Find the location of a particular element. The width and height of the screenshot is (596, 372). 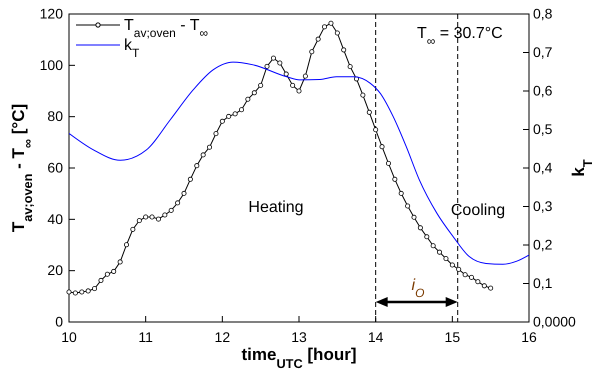

y2-tick-label: 0,3 is located at coordinates (543, 206).